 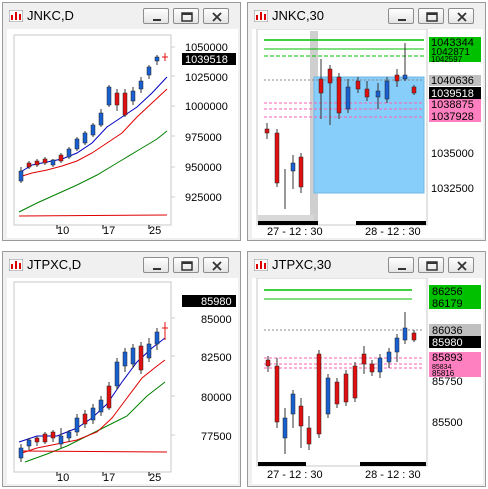 I want to click on price-axis-label: 1025000, so click(x=206, y=78).